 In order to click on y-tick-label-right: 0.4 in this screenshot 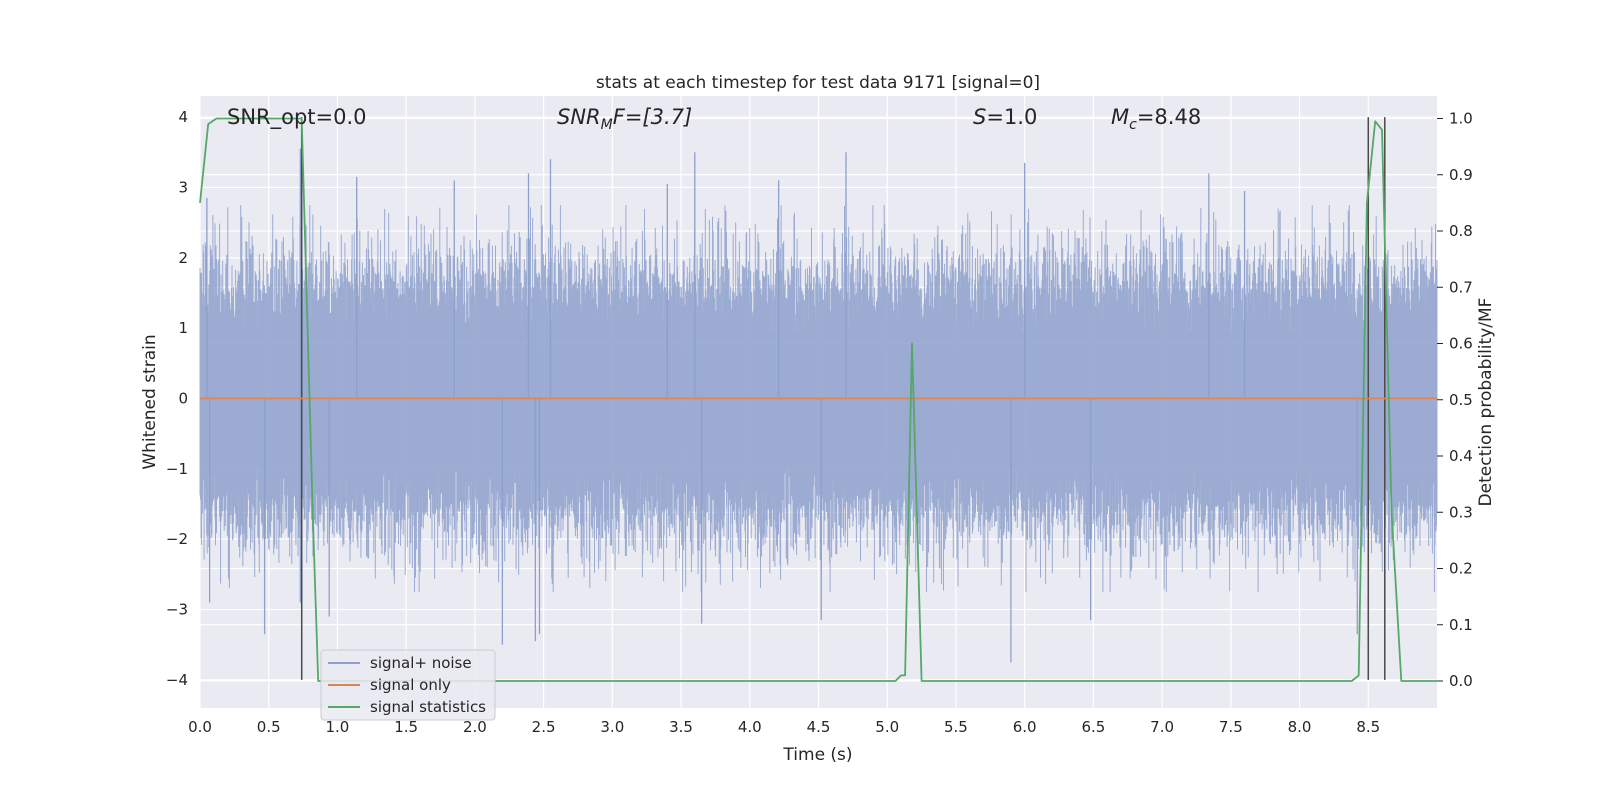, I will do `click(1461, 456)`.